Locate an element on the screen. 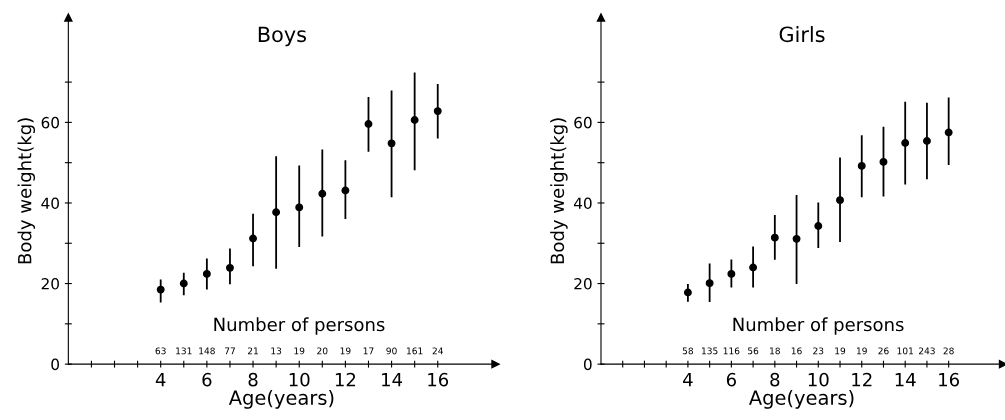 The image size is (1005, 420). annotation: 26 is located at coordinates (883, 351).